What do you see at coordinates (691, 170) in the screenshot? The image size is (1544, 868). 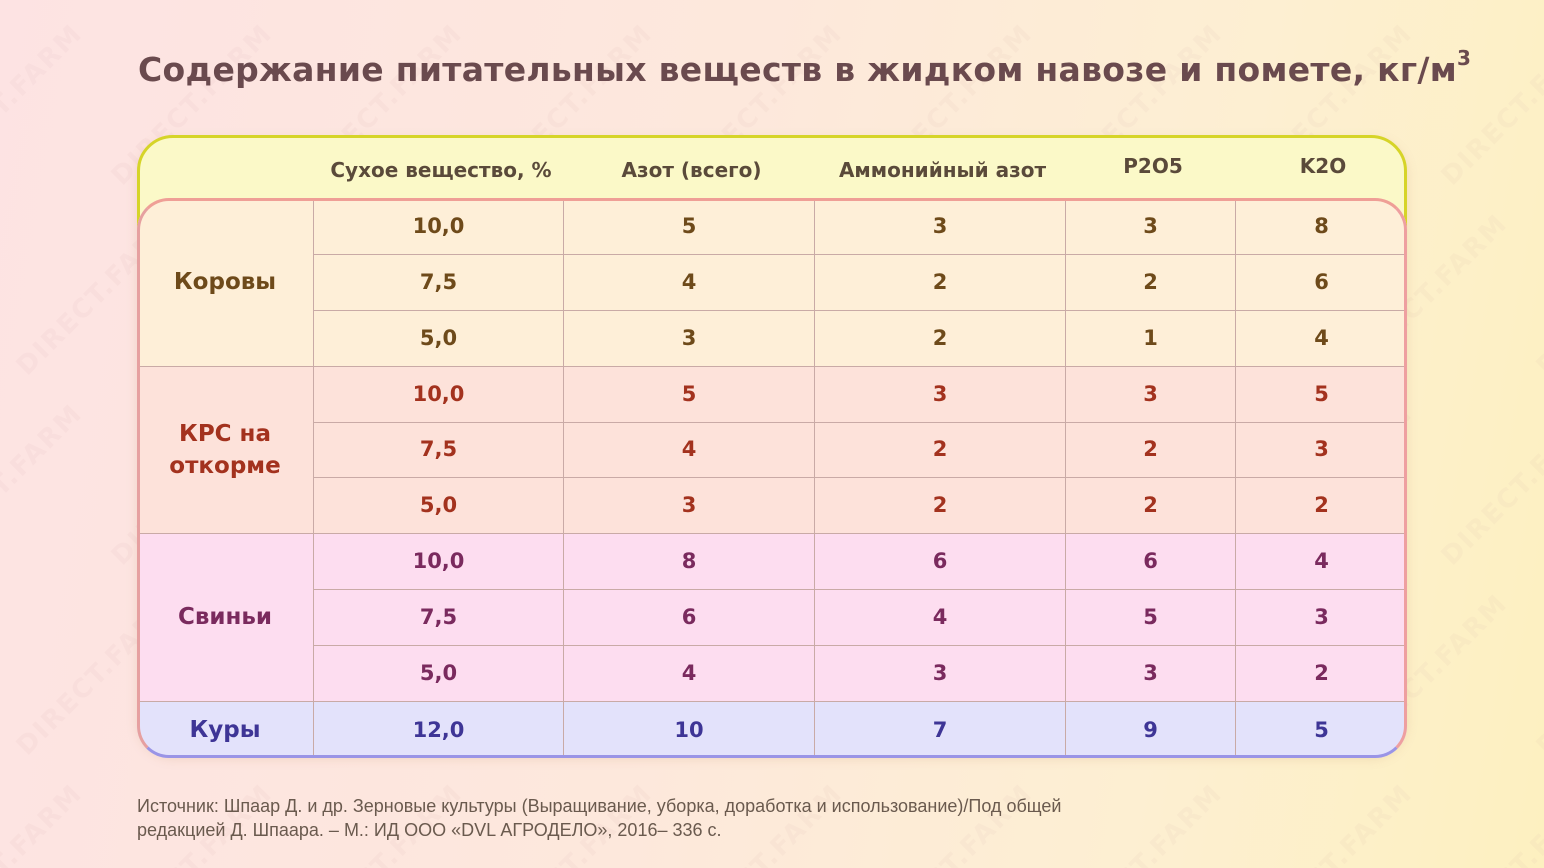 I see `header-total-nitrogen: Азот (всего)` at bounding box center [691, 170].